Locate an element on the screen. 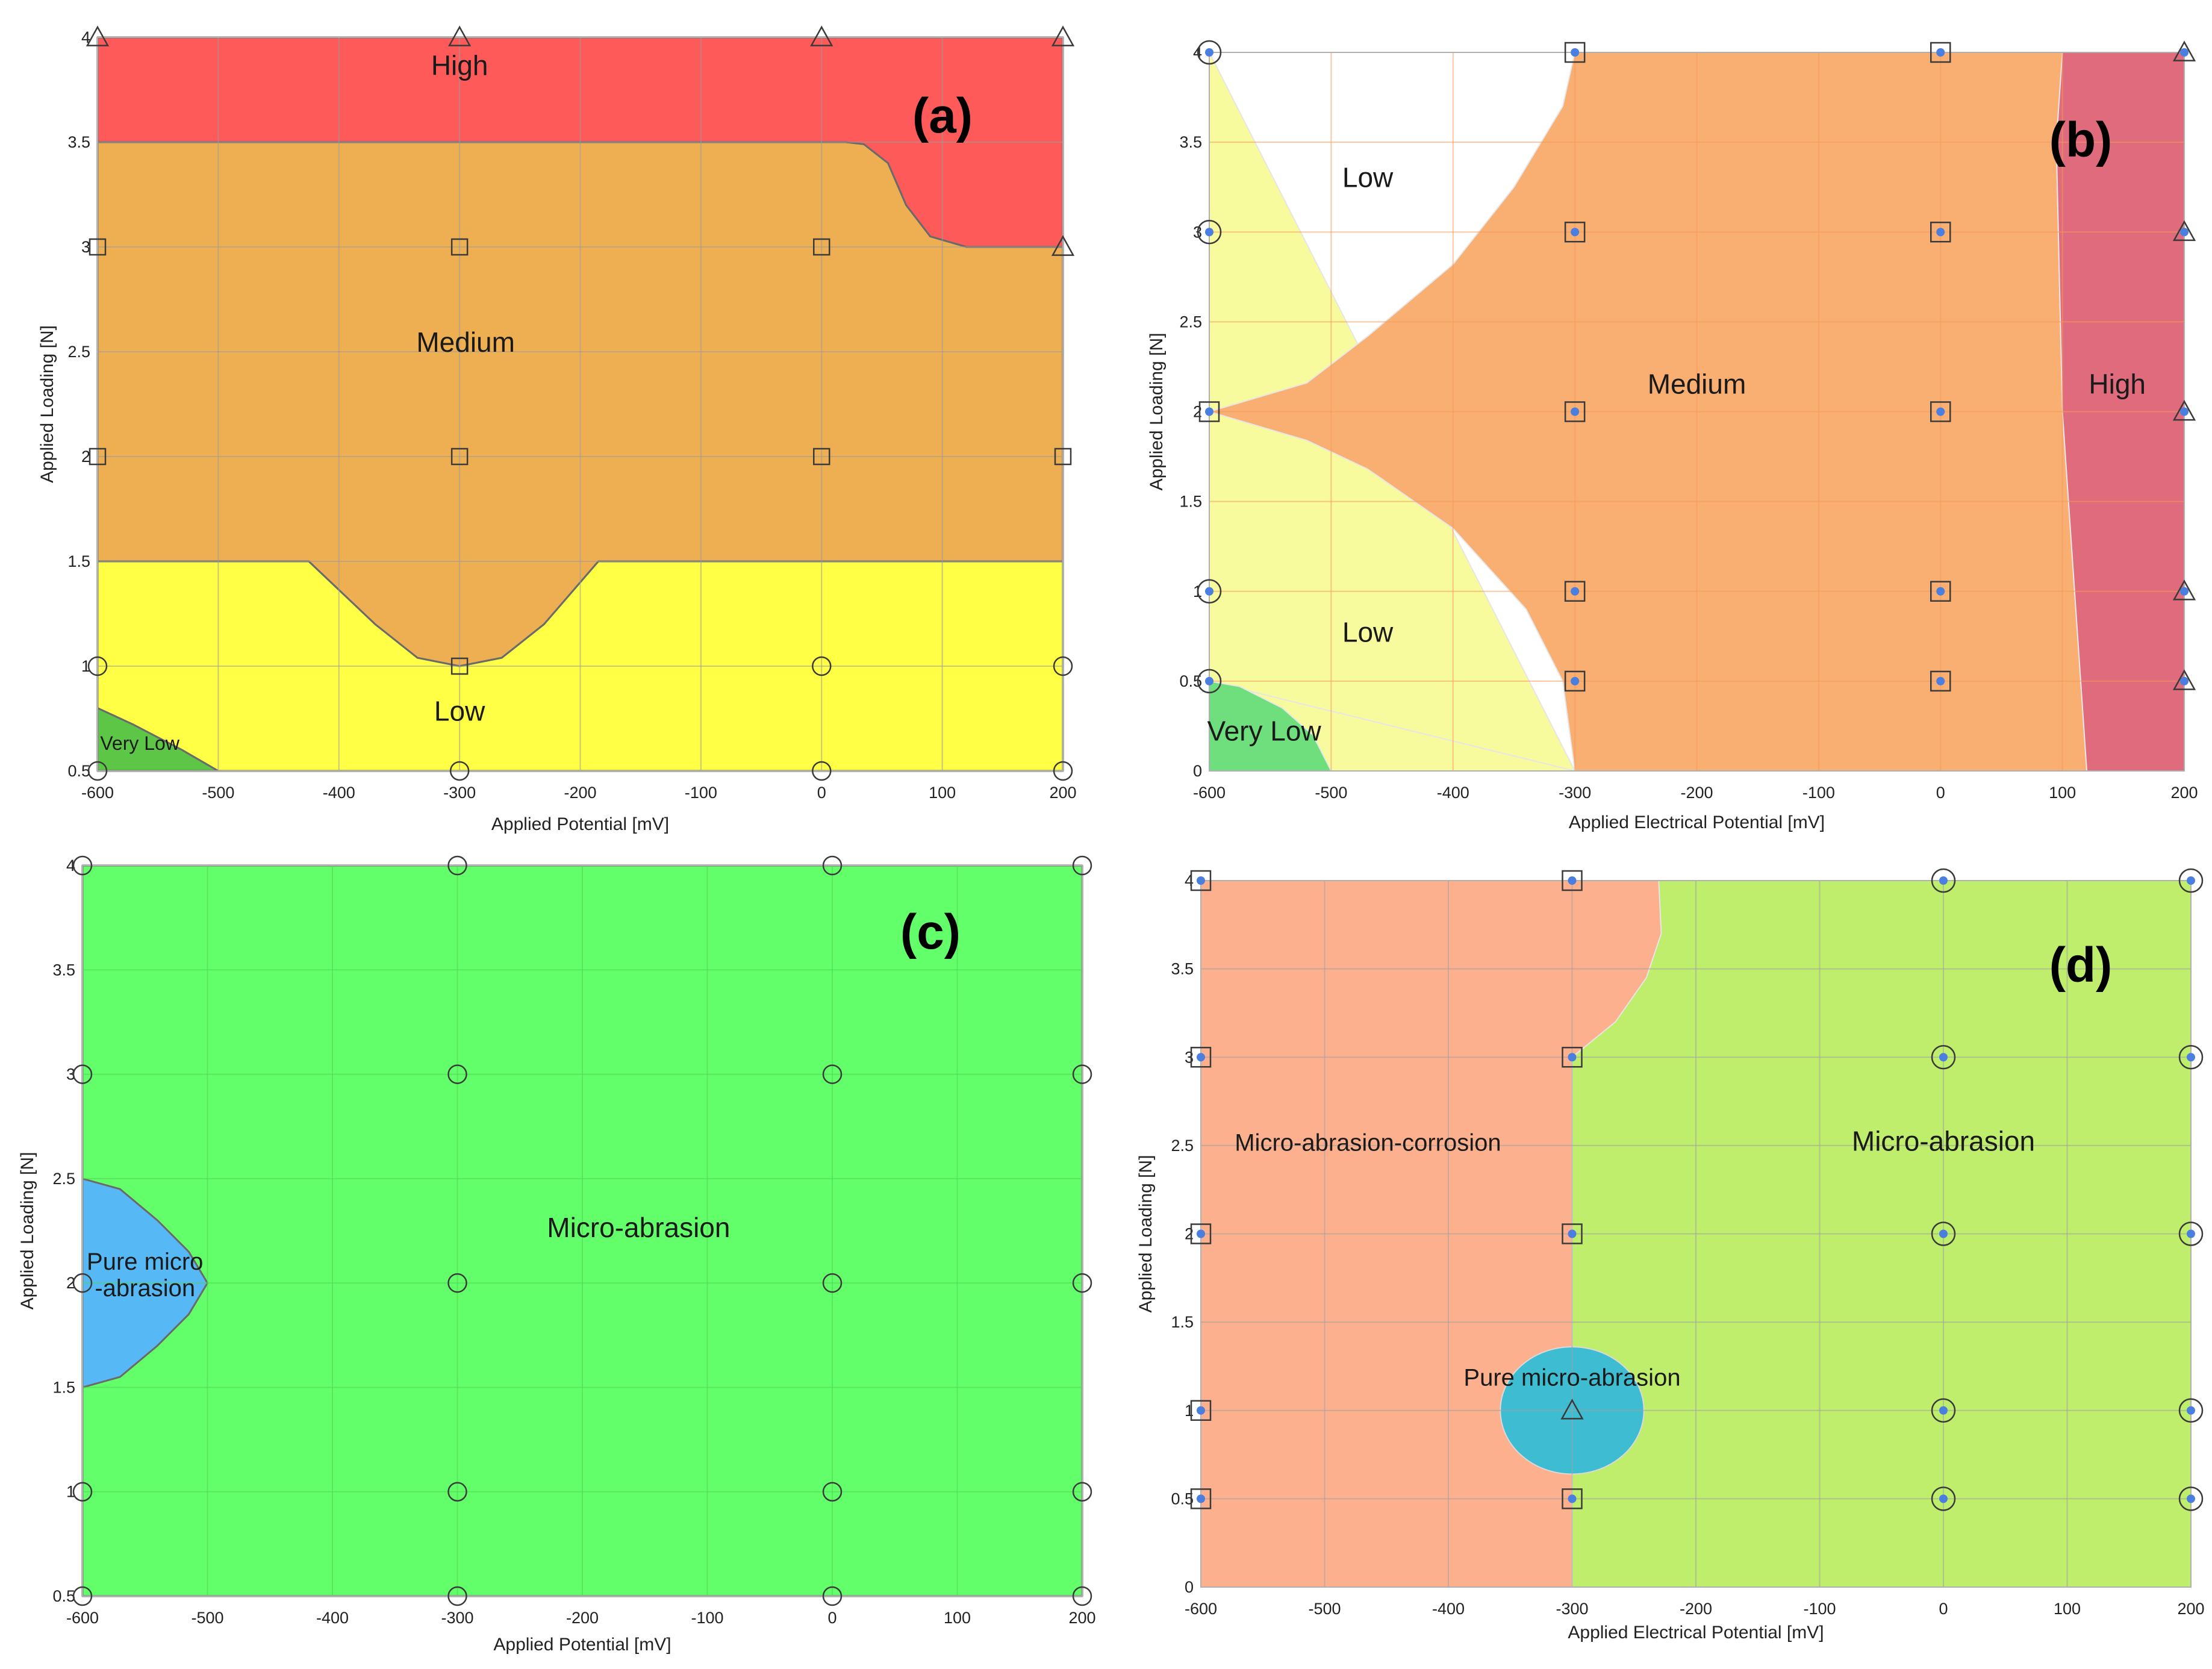  x-tick-label: -400 is located at coordinates (1453, 793).